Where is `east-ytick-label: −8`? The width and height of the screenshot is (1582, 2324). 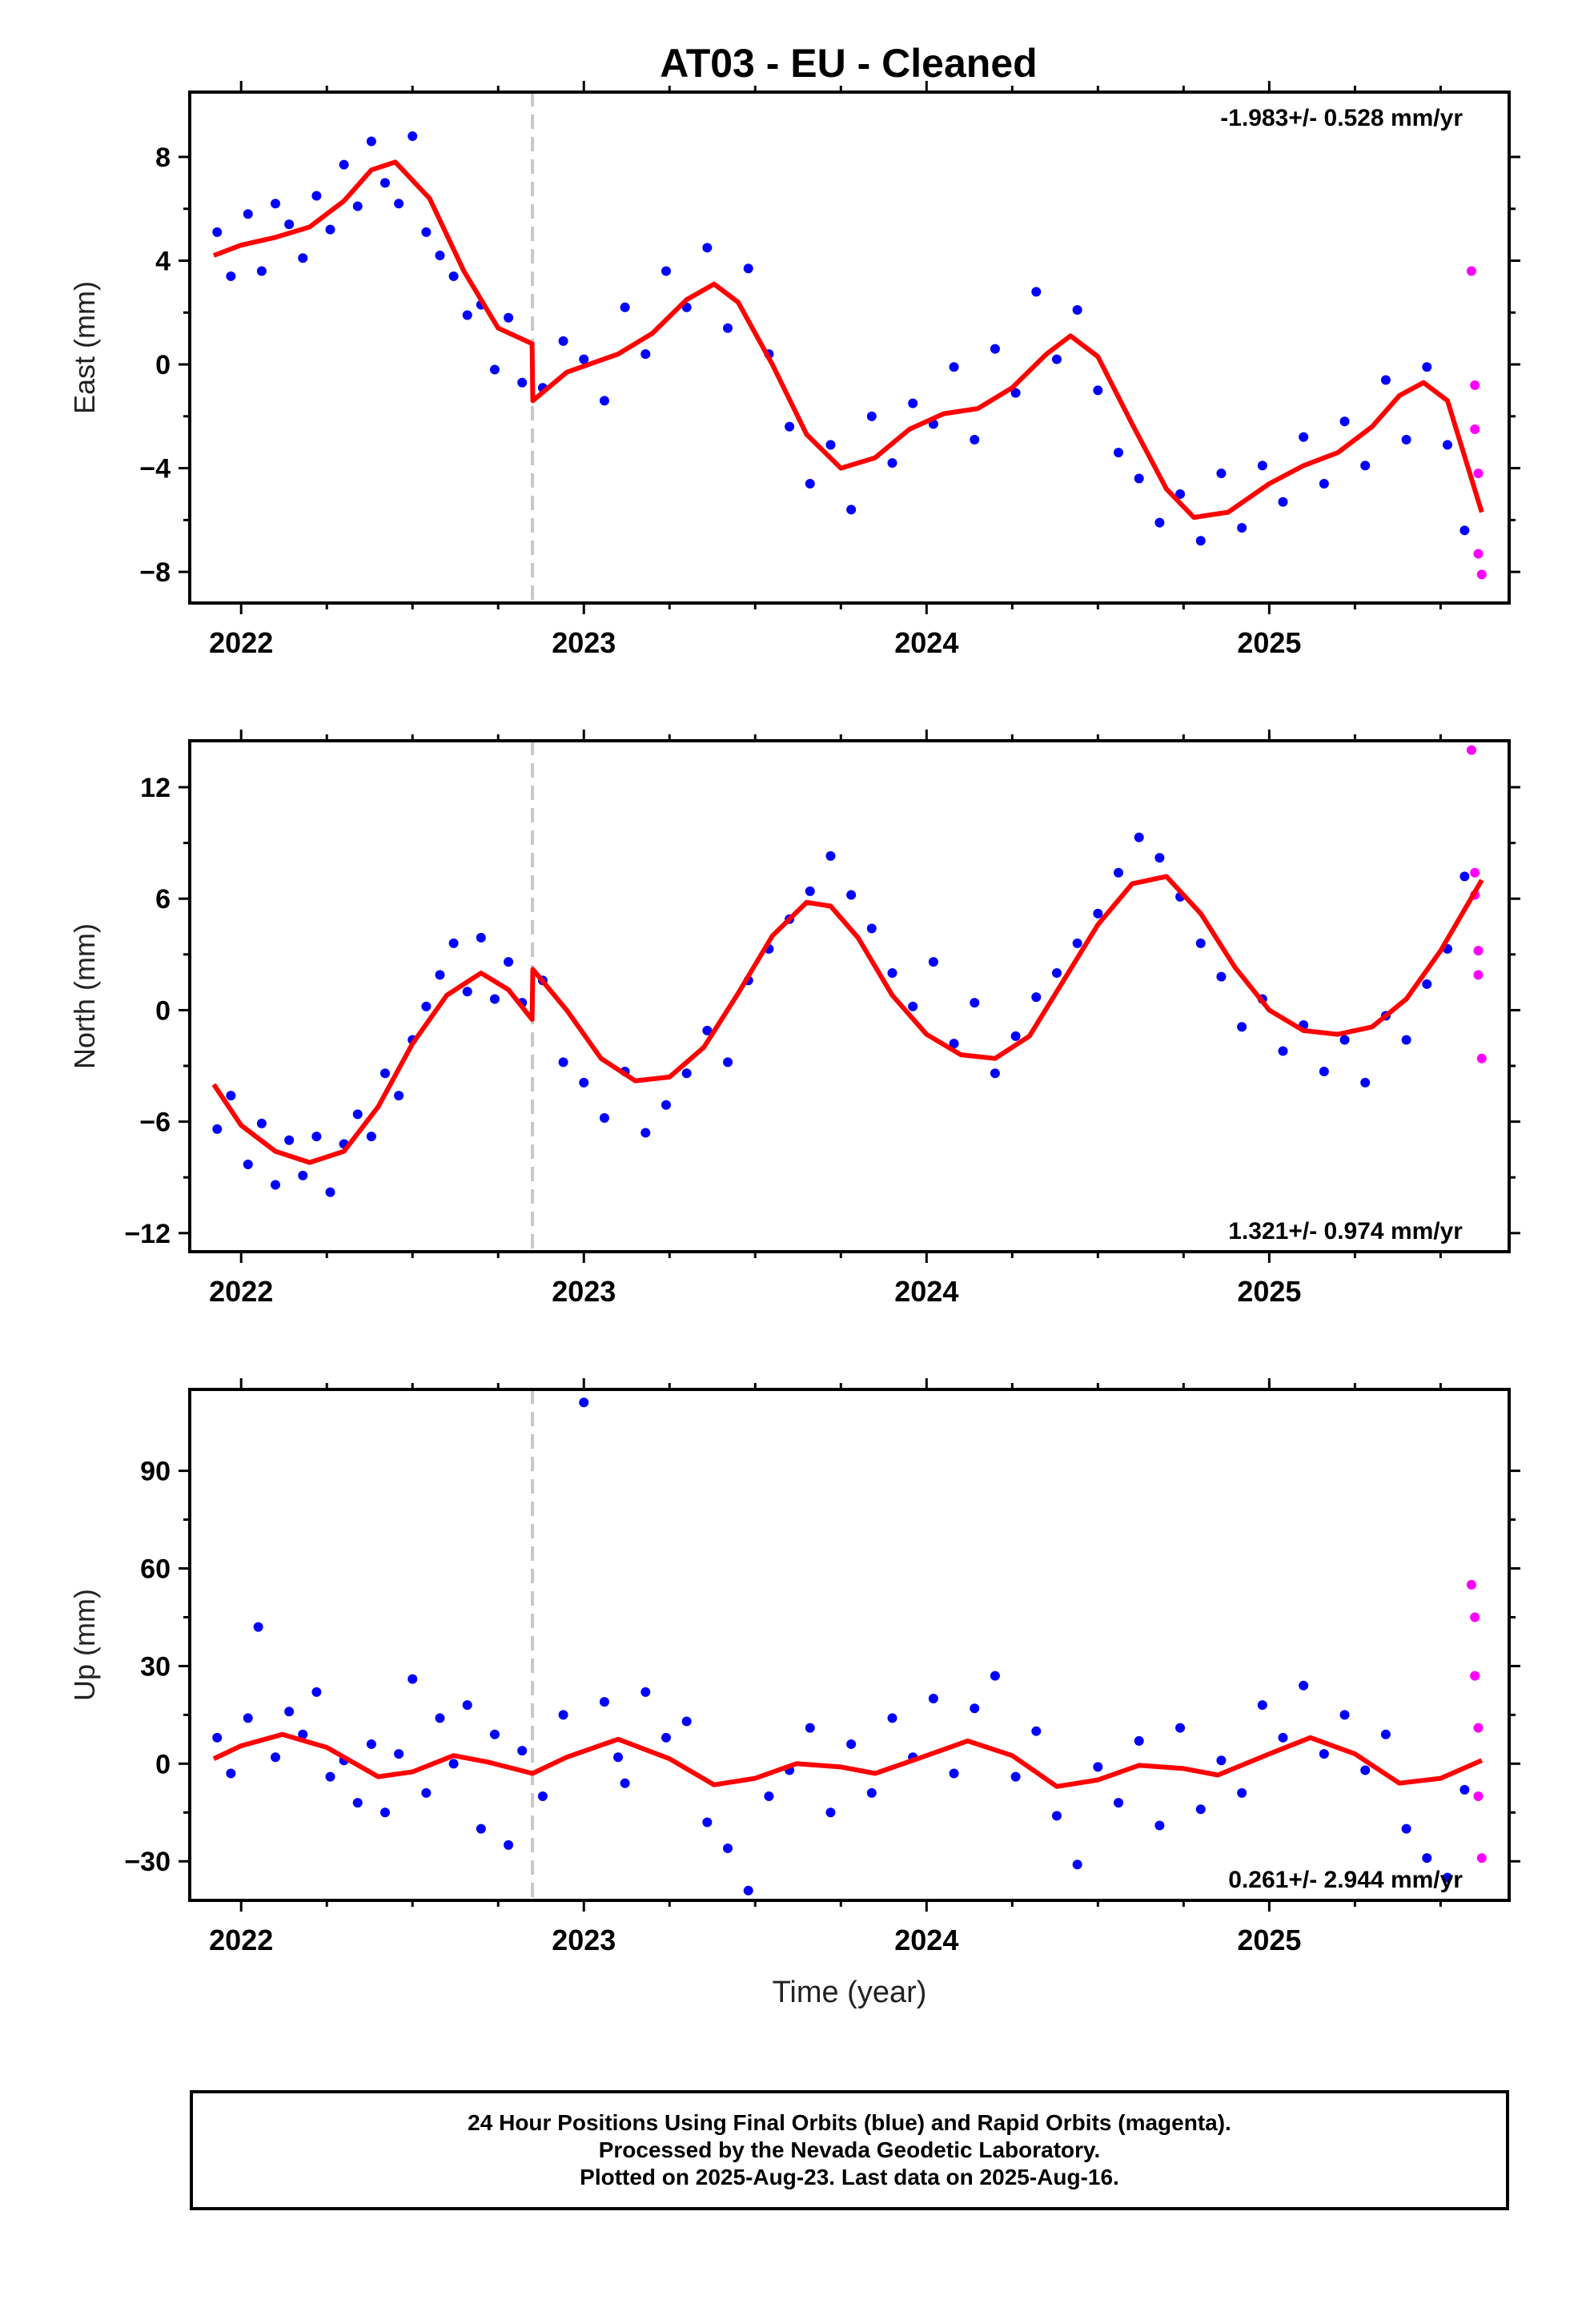 east-ytick-label: −8 is located at coordinates (155, 572).